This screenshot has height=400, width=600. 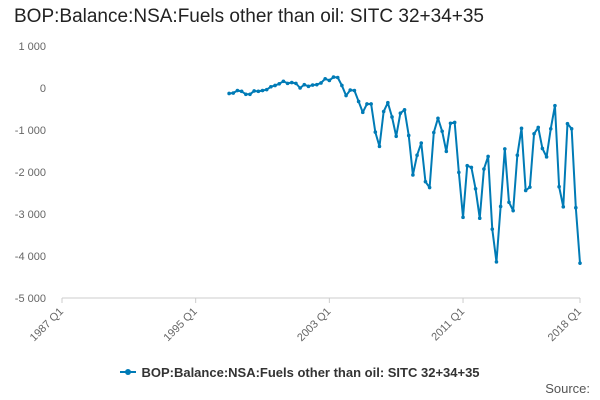 I want to click on legend-line-marker-icon, so click(x=128, y=372).